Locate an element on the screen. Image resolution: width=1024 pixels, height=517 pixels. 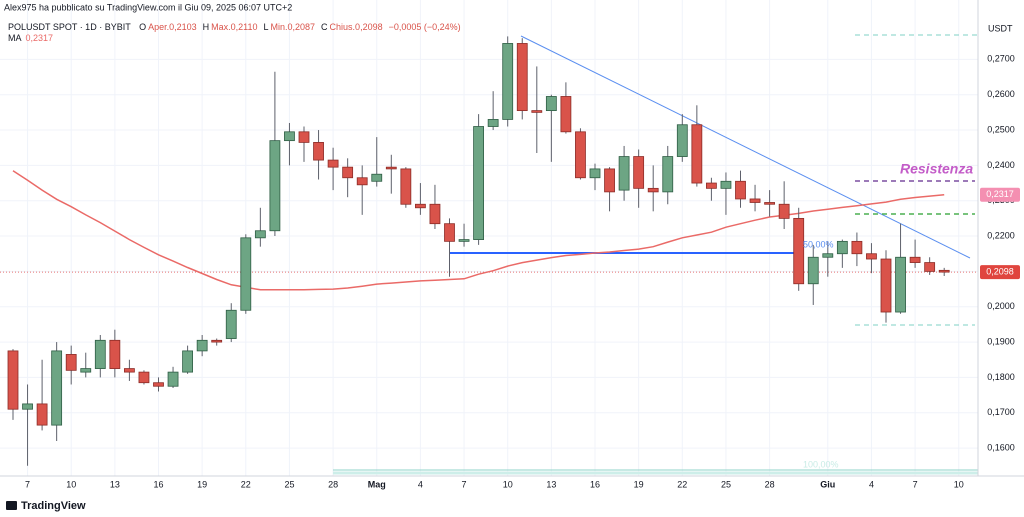
y-tick-label: 0,1800 is located at coordinates (1001, 377).